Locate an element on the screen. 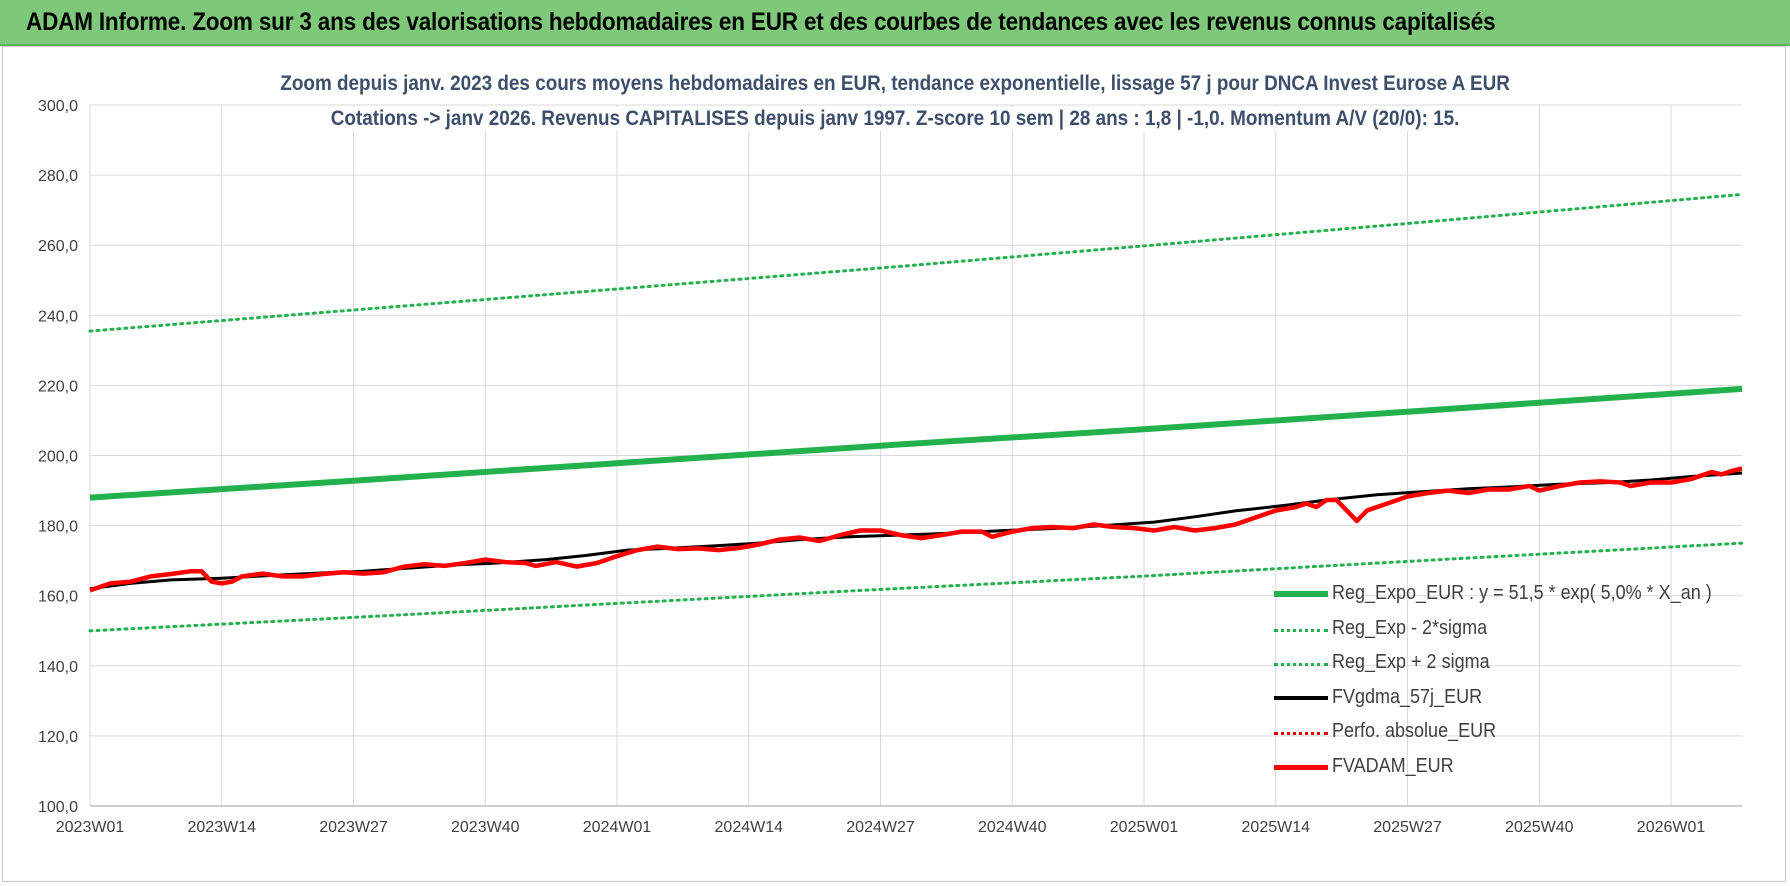 The image size is (1790, 886). x-tick-label: 2025W40 is located at coordinates (1539, 827).